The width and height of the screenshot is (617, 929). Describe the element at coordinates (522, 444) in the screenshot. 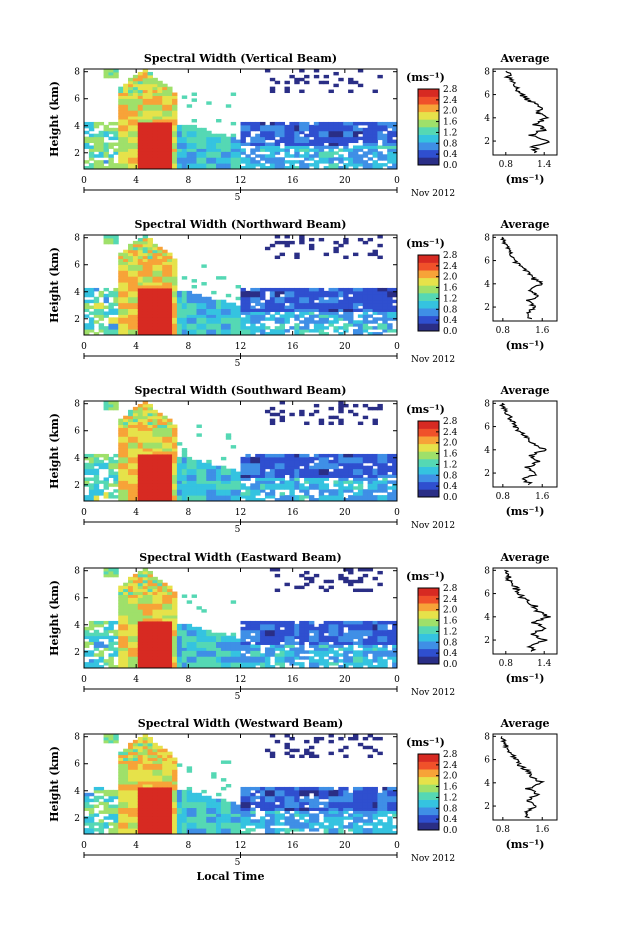

I see `average-profile-line` at that location.